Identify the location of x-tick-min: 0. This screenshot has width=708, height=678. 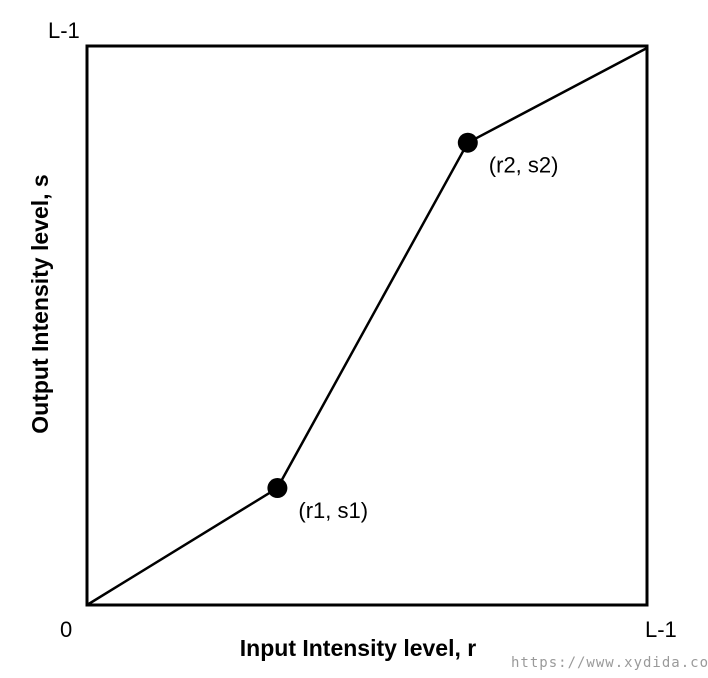
(66, 629).